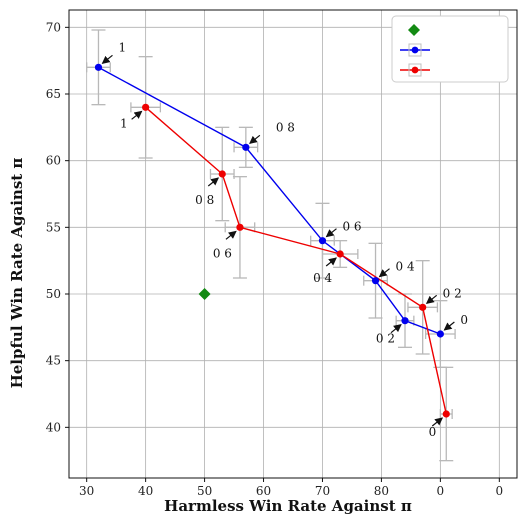  What do you see at coordinates (204, 294) in the screenshot?
I see `reference-diamond` at bounding box center [204, 294].